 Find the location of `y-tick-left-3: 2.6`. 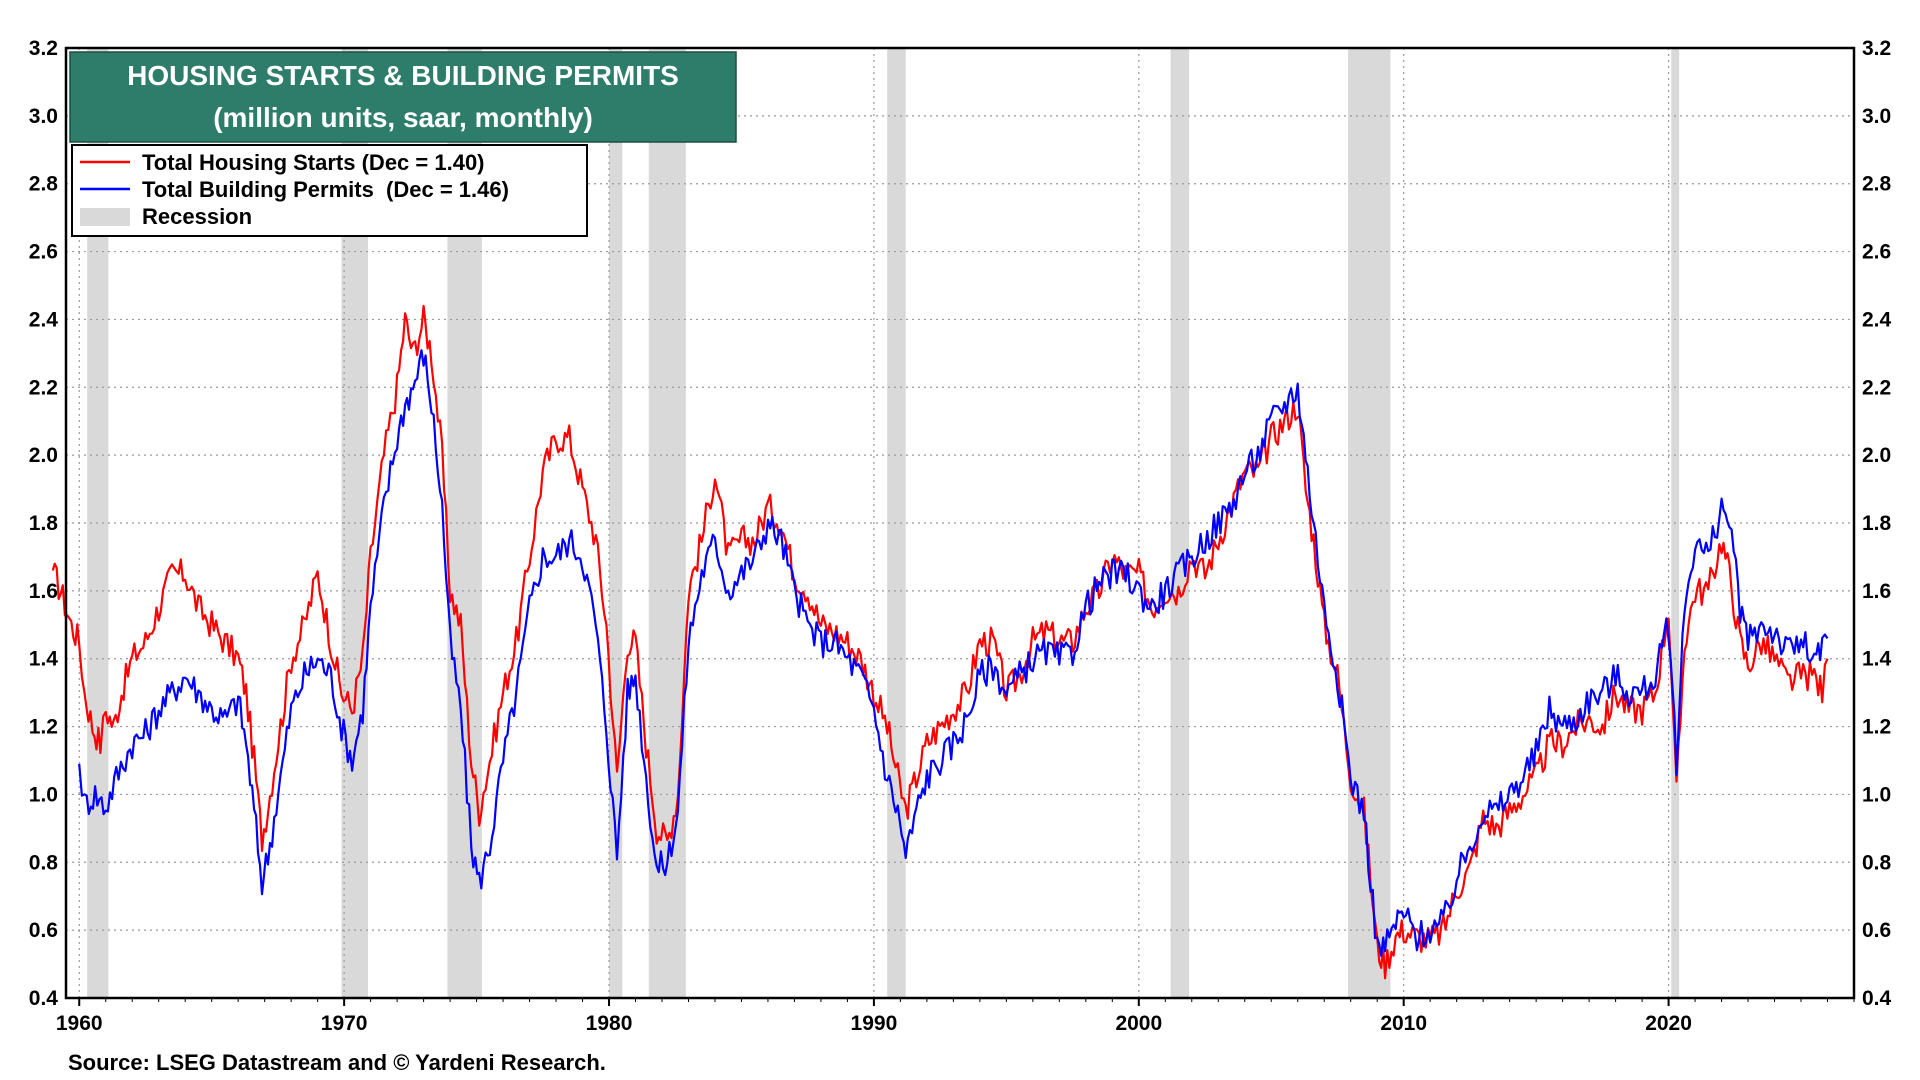

y-tick-left-3: 2.6 is located at coordinates (43, 252).